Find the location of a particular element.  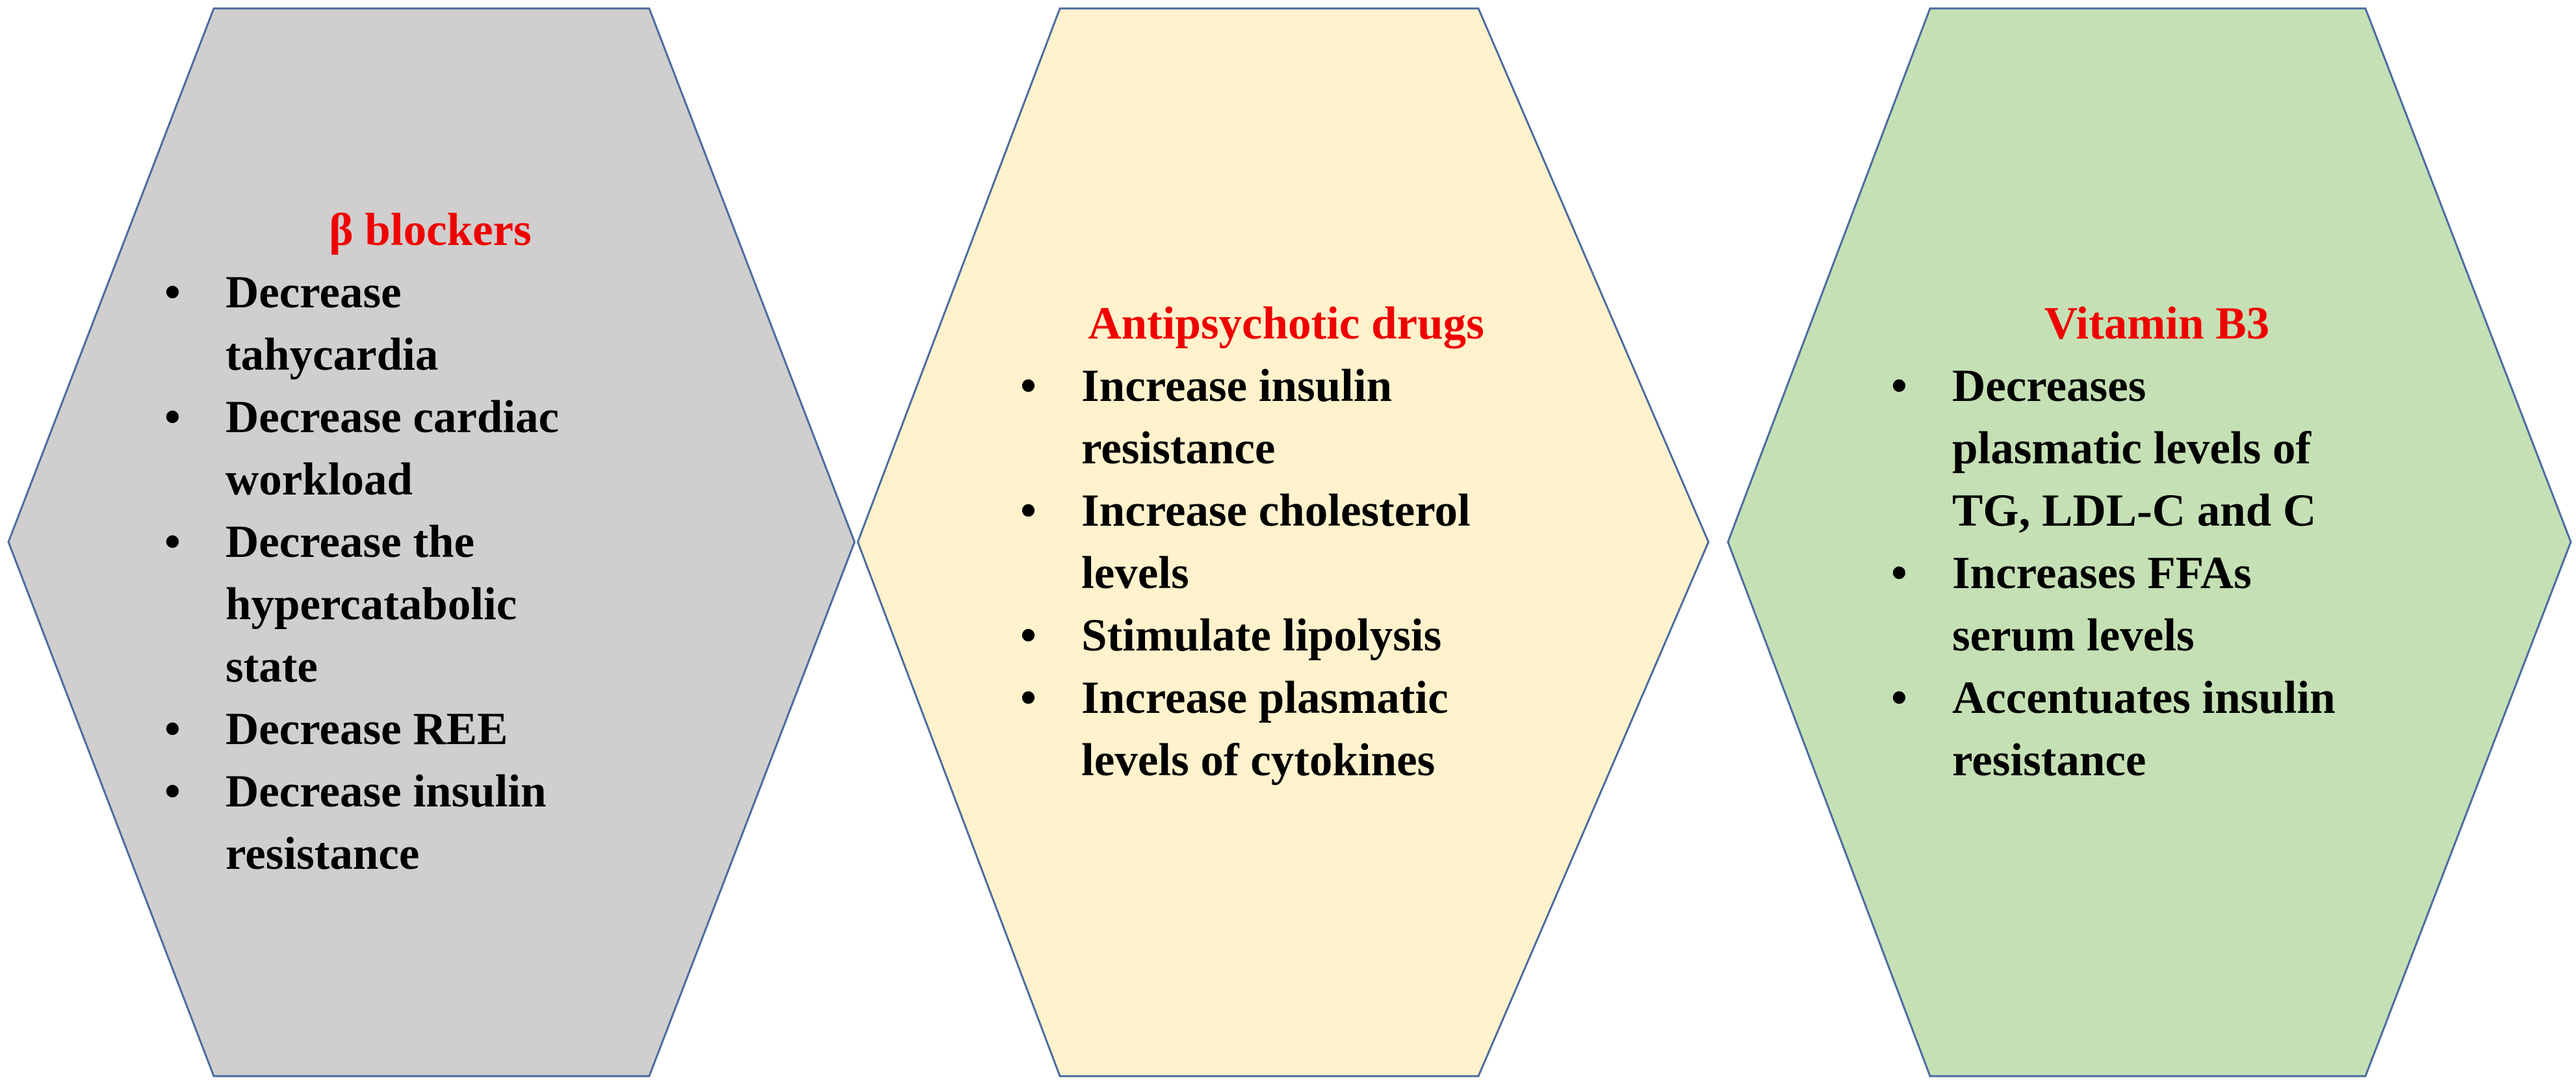

bullet-item: Increase insulin resistance is located at coordinates (1286, 417).